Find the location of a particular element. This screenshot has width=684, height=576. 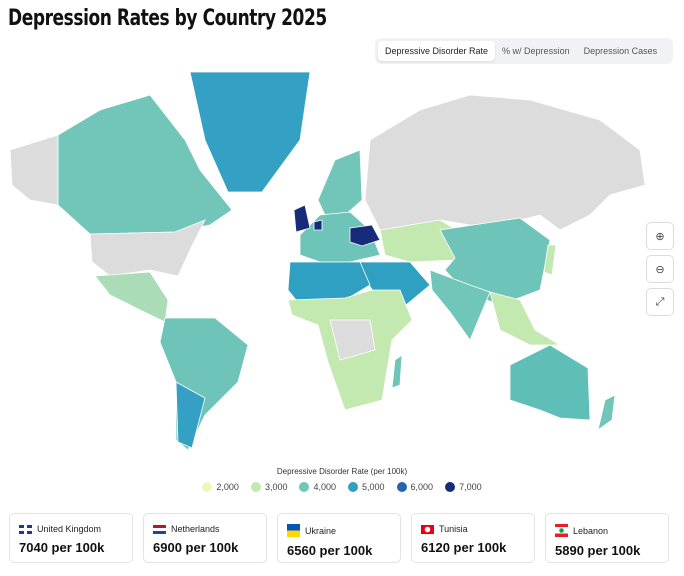

legend-label: 7,000 is located at coordinates (470, 487).